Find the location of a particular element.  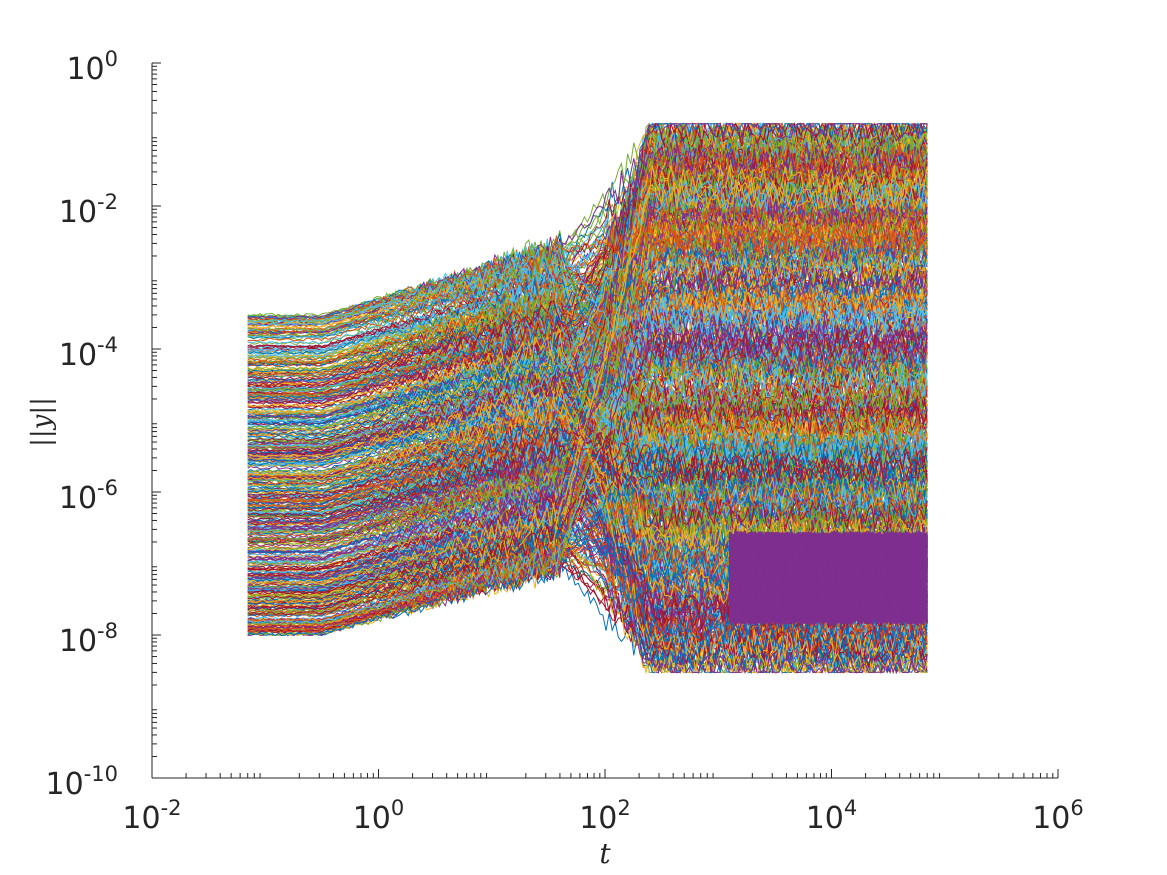

y-tick-label: 10⁻² is located at coordinates (88, 210).